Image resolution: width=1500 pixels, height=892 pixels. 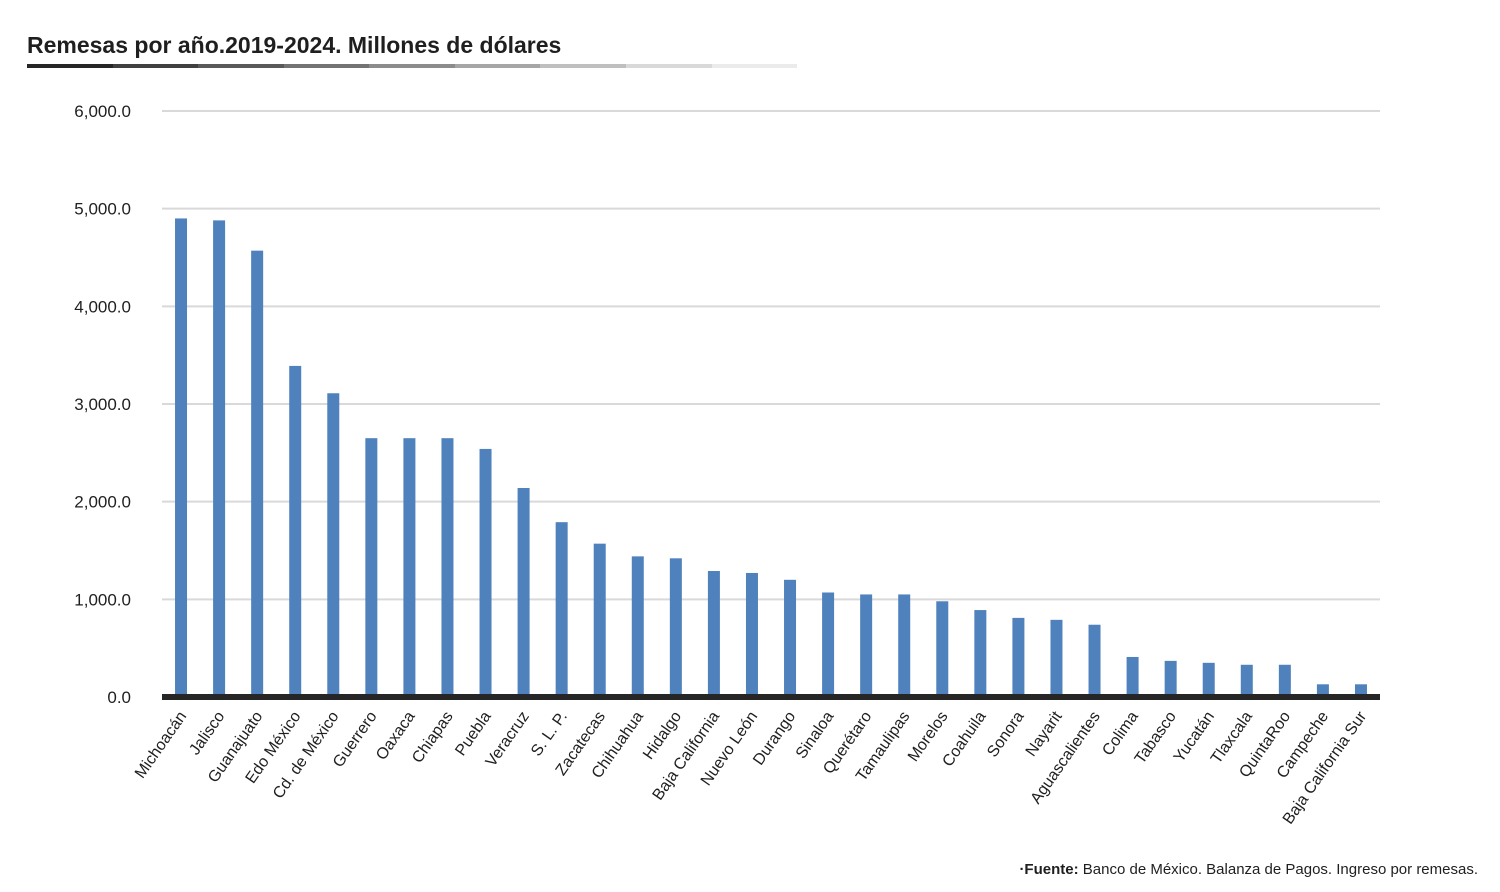 I want to click on title-underline, so click(x=412, y=66).